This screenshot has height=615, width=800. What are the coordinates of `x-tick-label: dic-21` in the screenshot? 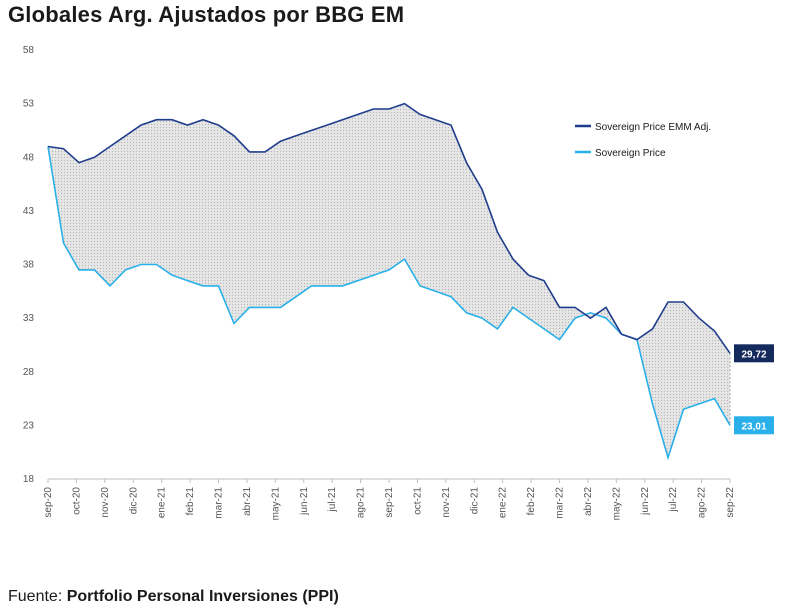 It's located at (474, 501).